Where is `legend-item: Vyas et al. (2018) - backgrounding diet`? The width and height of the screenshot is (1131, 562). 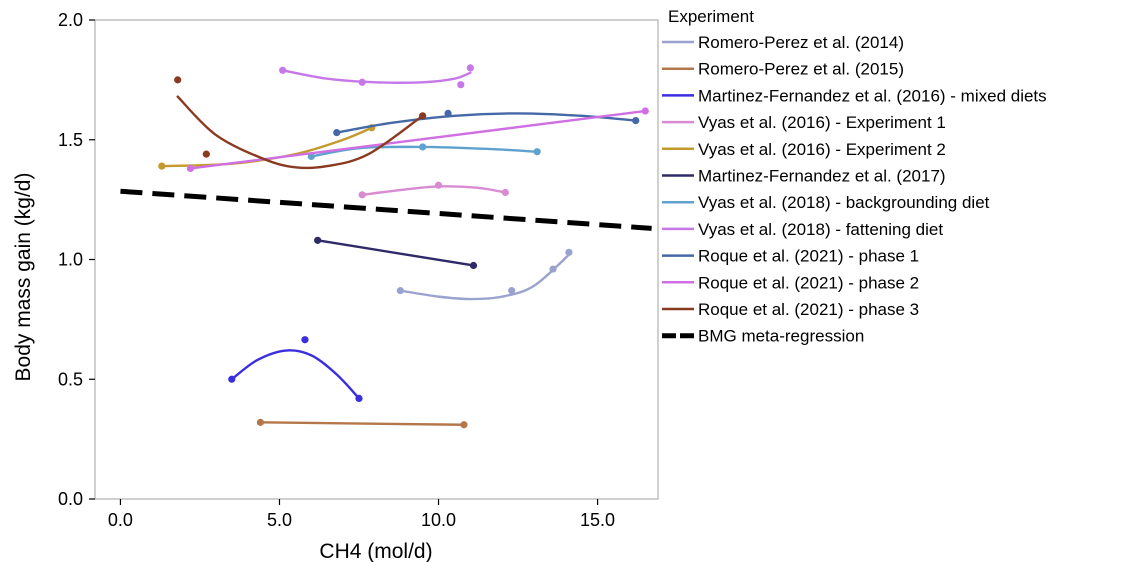
legend-item: Vyas et al. (2018) - backgrounding diet is located at coordinates (826, 202).